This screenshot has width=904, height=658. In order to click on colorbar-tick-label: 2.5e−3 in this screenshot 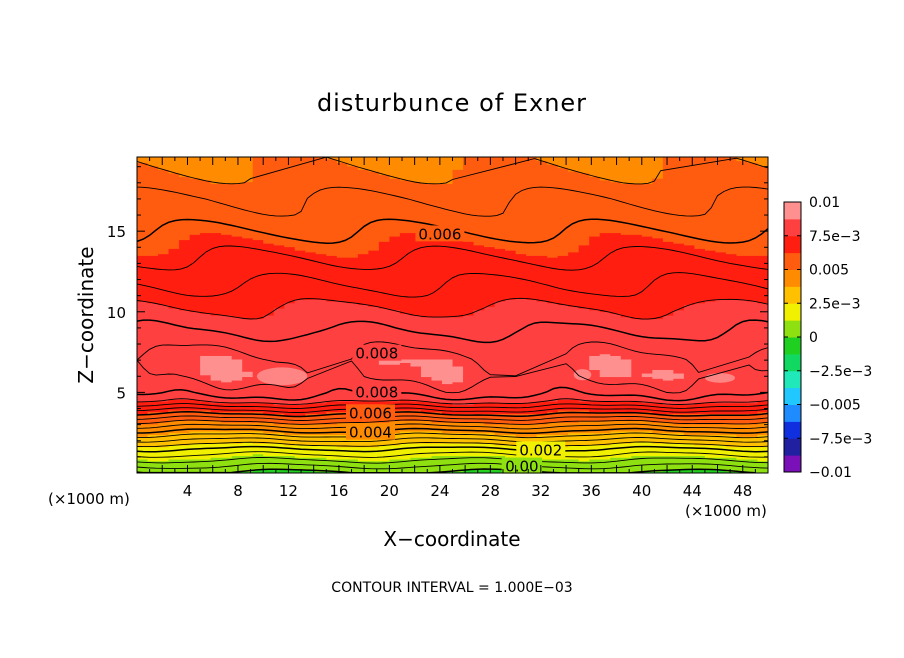, I will do `click(835, 304)`.